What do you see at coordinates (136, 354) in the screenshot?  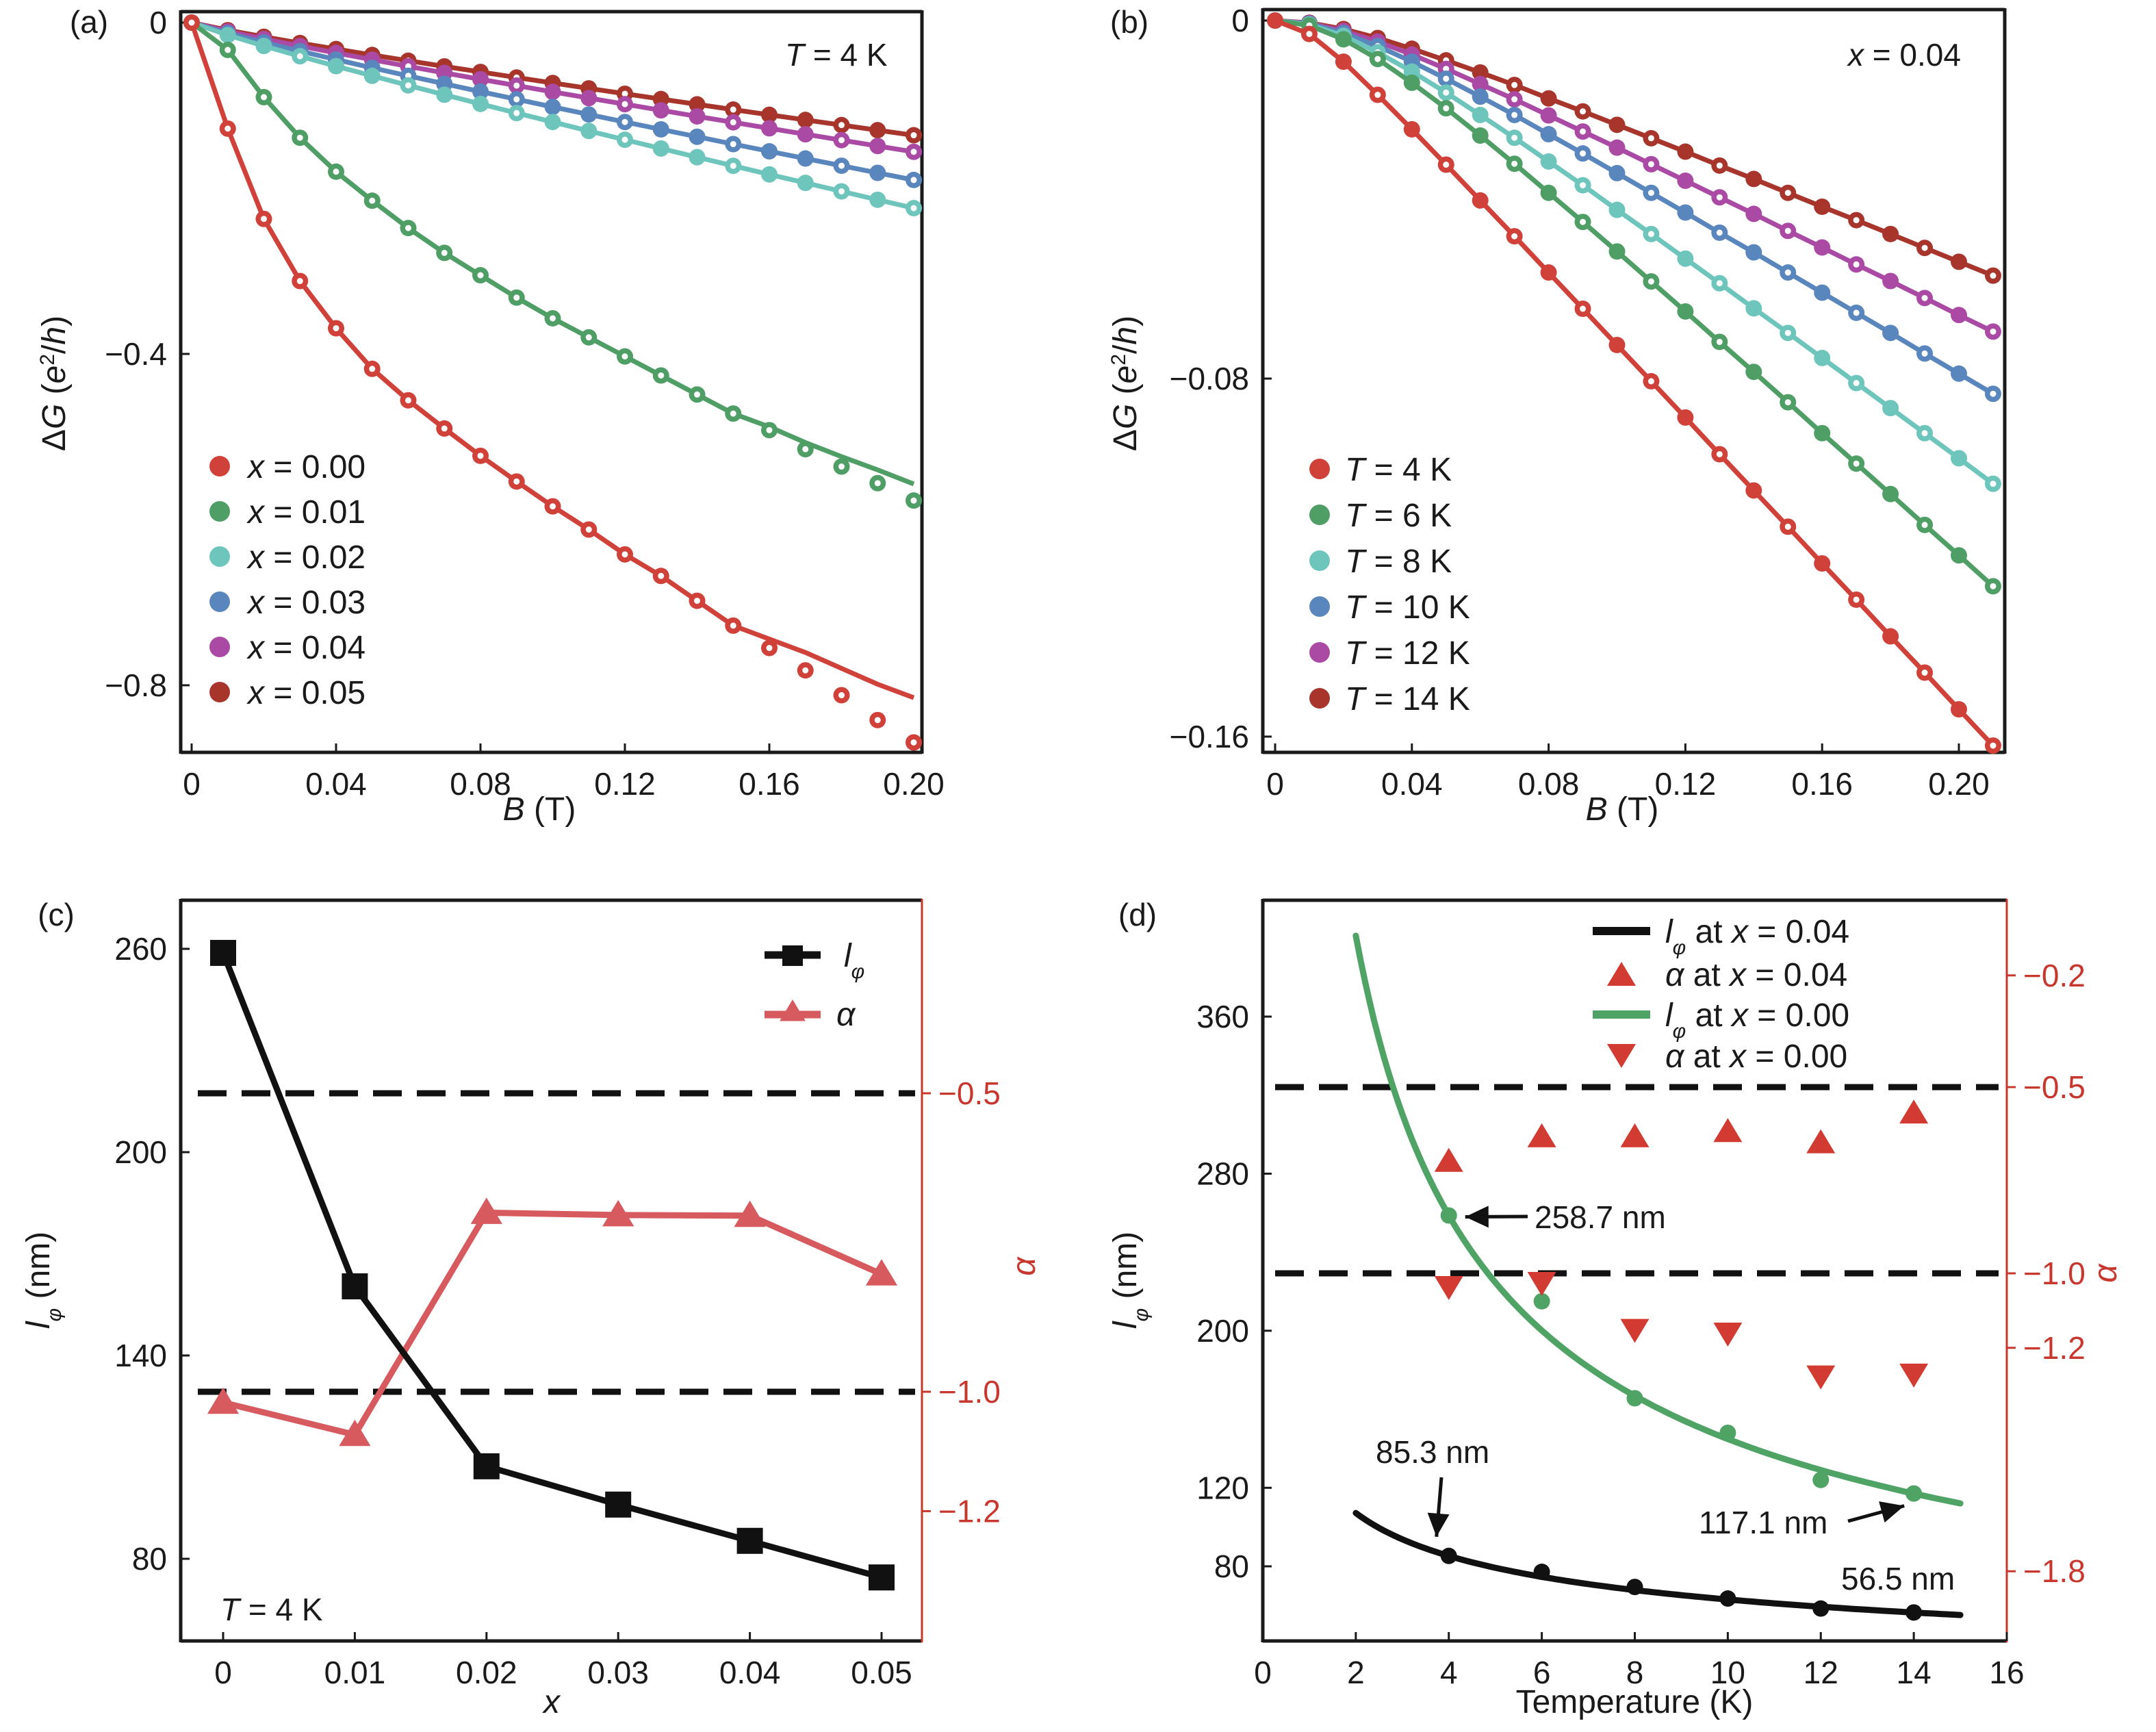 I see `y-tick-label: −0.4` at bounding box center [136, 354].